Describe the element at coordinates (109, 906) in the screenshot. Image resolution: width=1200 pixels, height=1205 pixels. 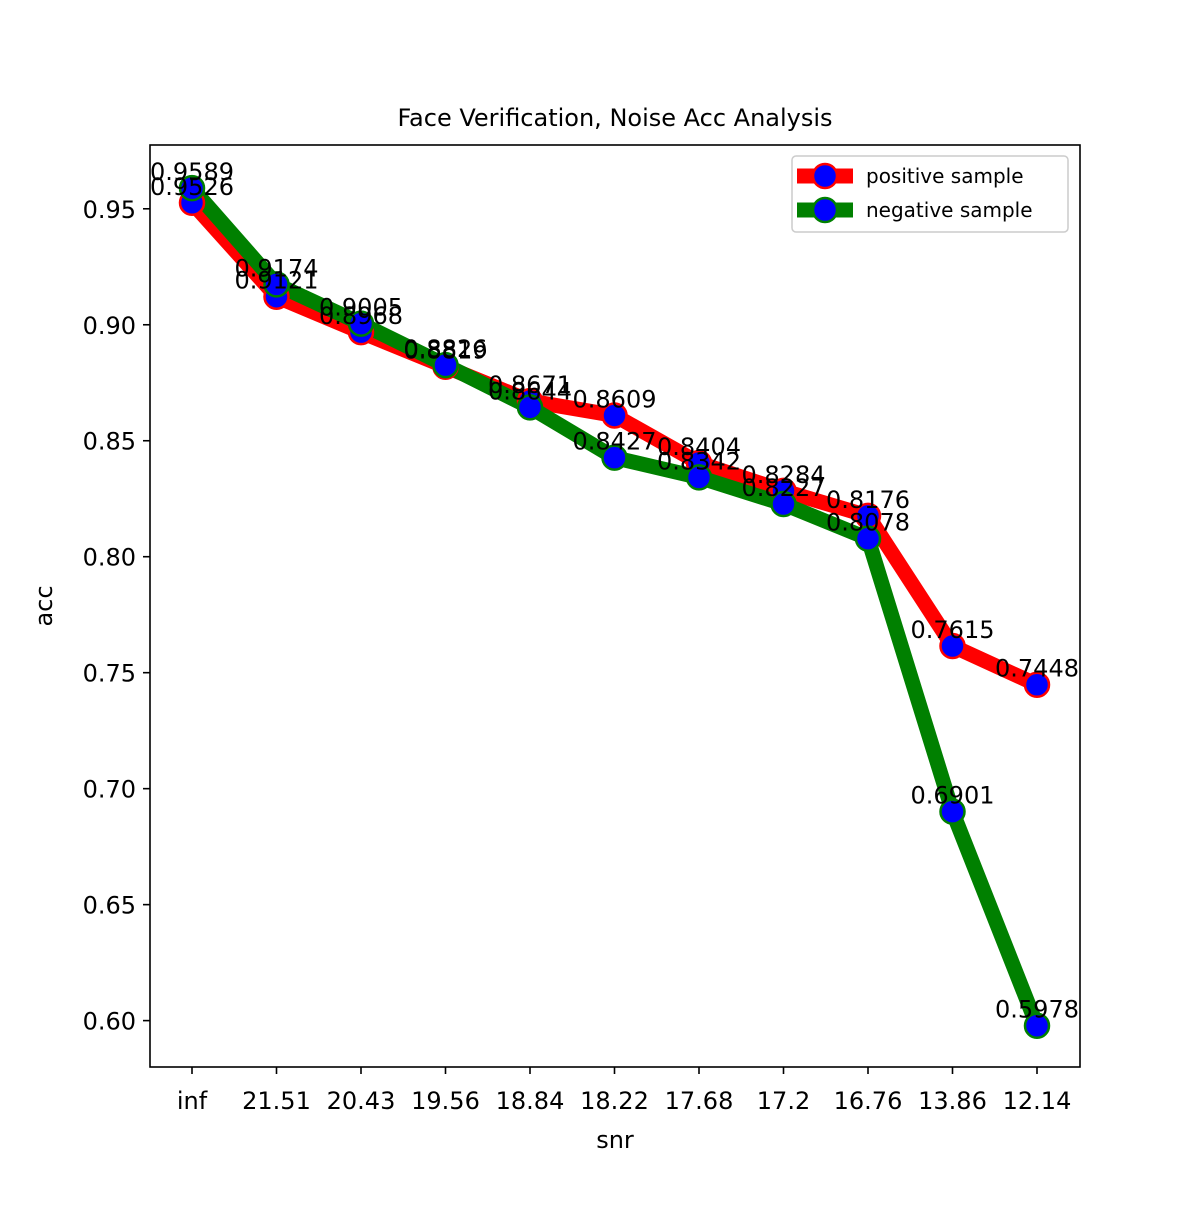
I see `y-tick-label: 0.65` at that location.